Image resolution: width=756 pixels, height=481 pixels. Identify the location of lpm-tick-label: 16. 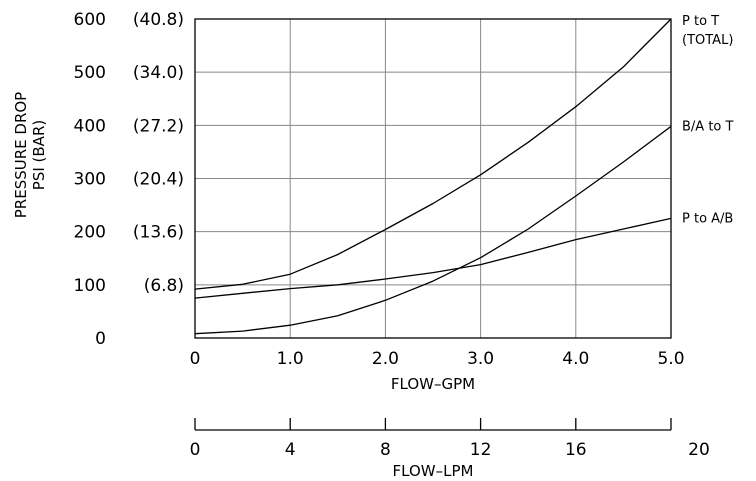
(576, 450).